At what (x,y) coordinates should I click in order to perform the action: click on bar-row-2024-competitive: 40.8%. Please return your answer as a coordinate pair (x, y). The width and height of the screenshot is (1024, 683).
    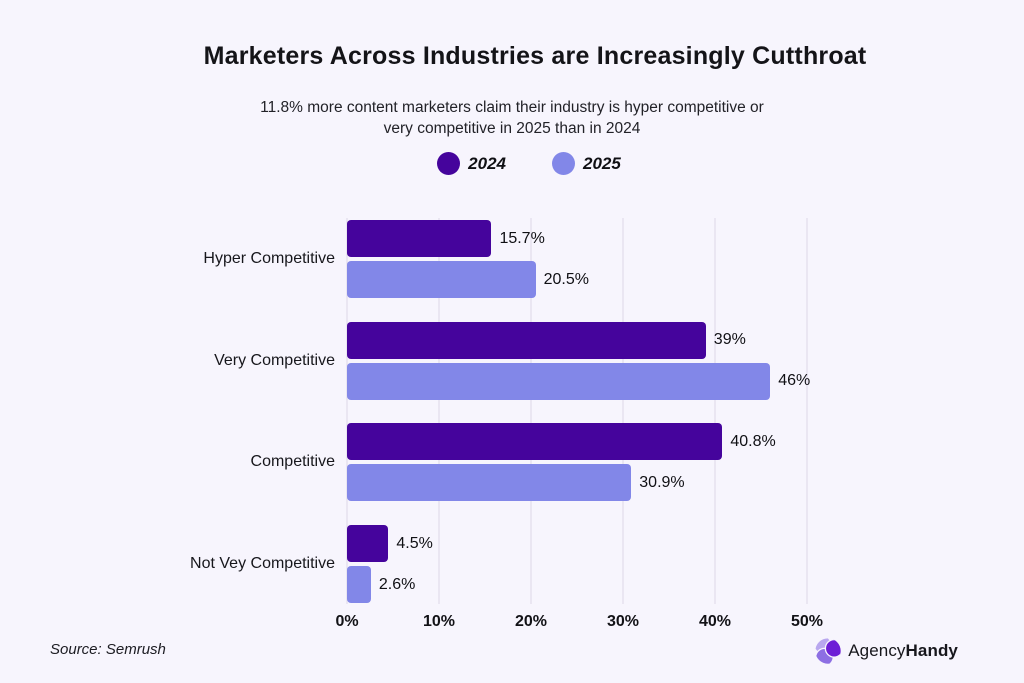
    Looking at the image, I should click on (577, 442).